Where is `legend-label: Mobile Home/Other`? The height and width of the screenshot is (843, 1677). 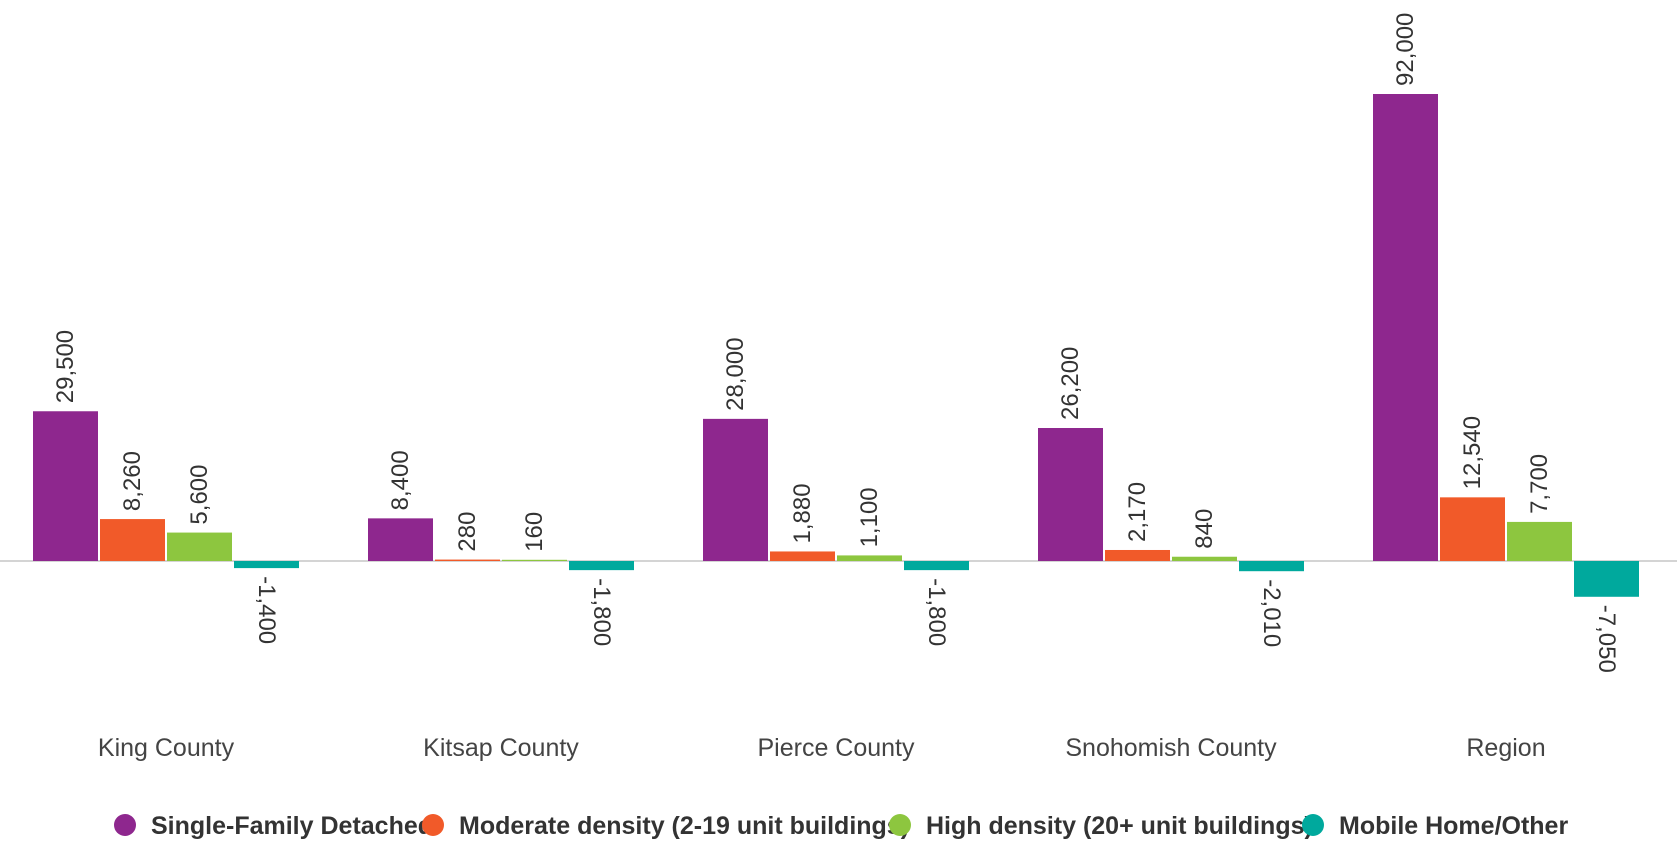 legend-label: Mobile Home/Other is located at coordinates (1453, 826).